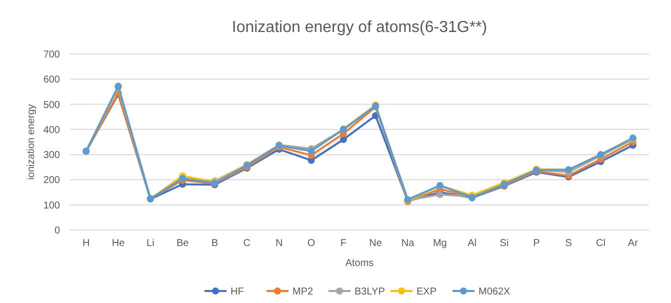 The width and height of the screenshot is (671, 303). Describe the element at coordinates (408, 243) in the screenshot. I see `x-tick-label: Na` at that location.